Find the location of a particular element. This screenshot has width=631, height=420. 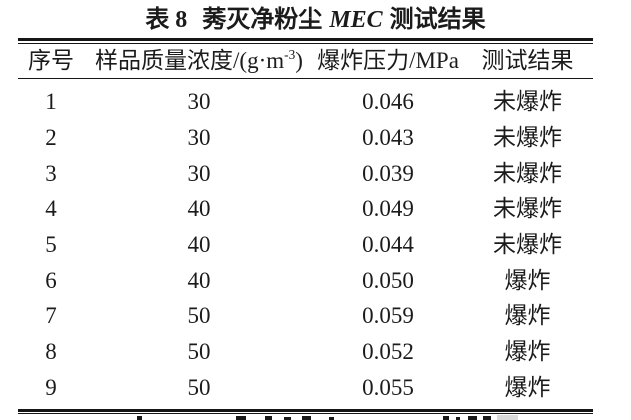

header-no: 序号 is located at coordinates (51, 60).